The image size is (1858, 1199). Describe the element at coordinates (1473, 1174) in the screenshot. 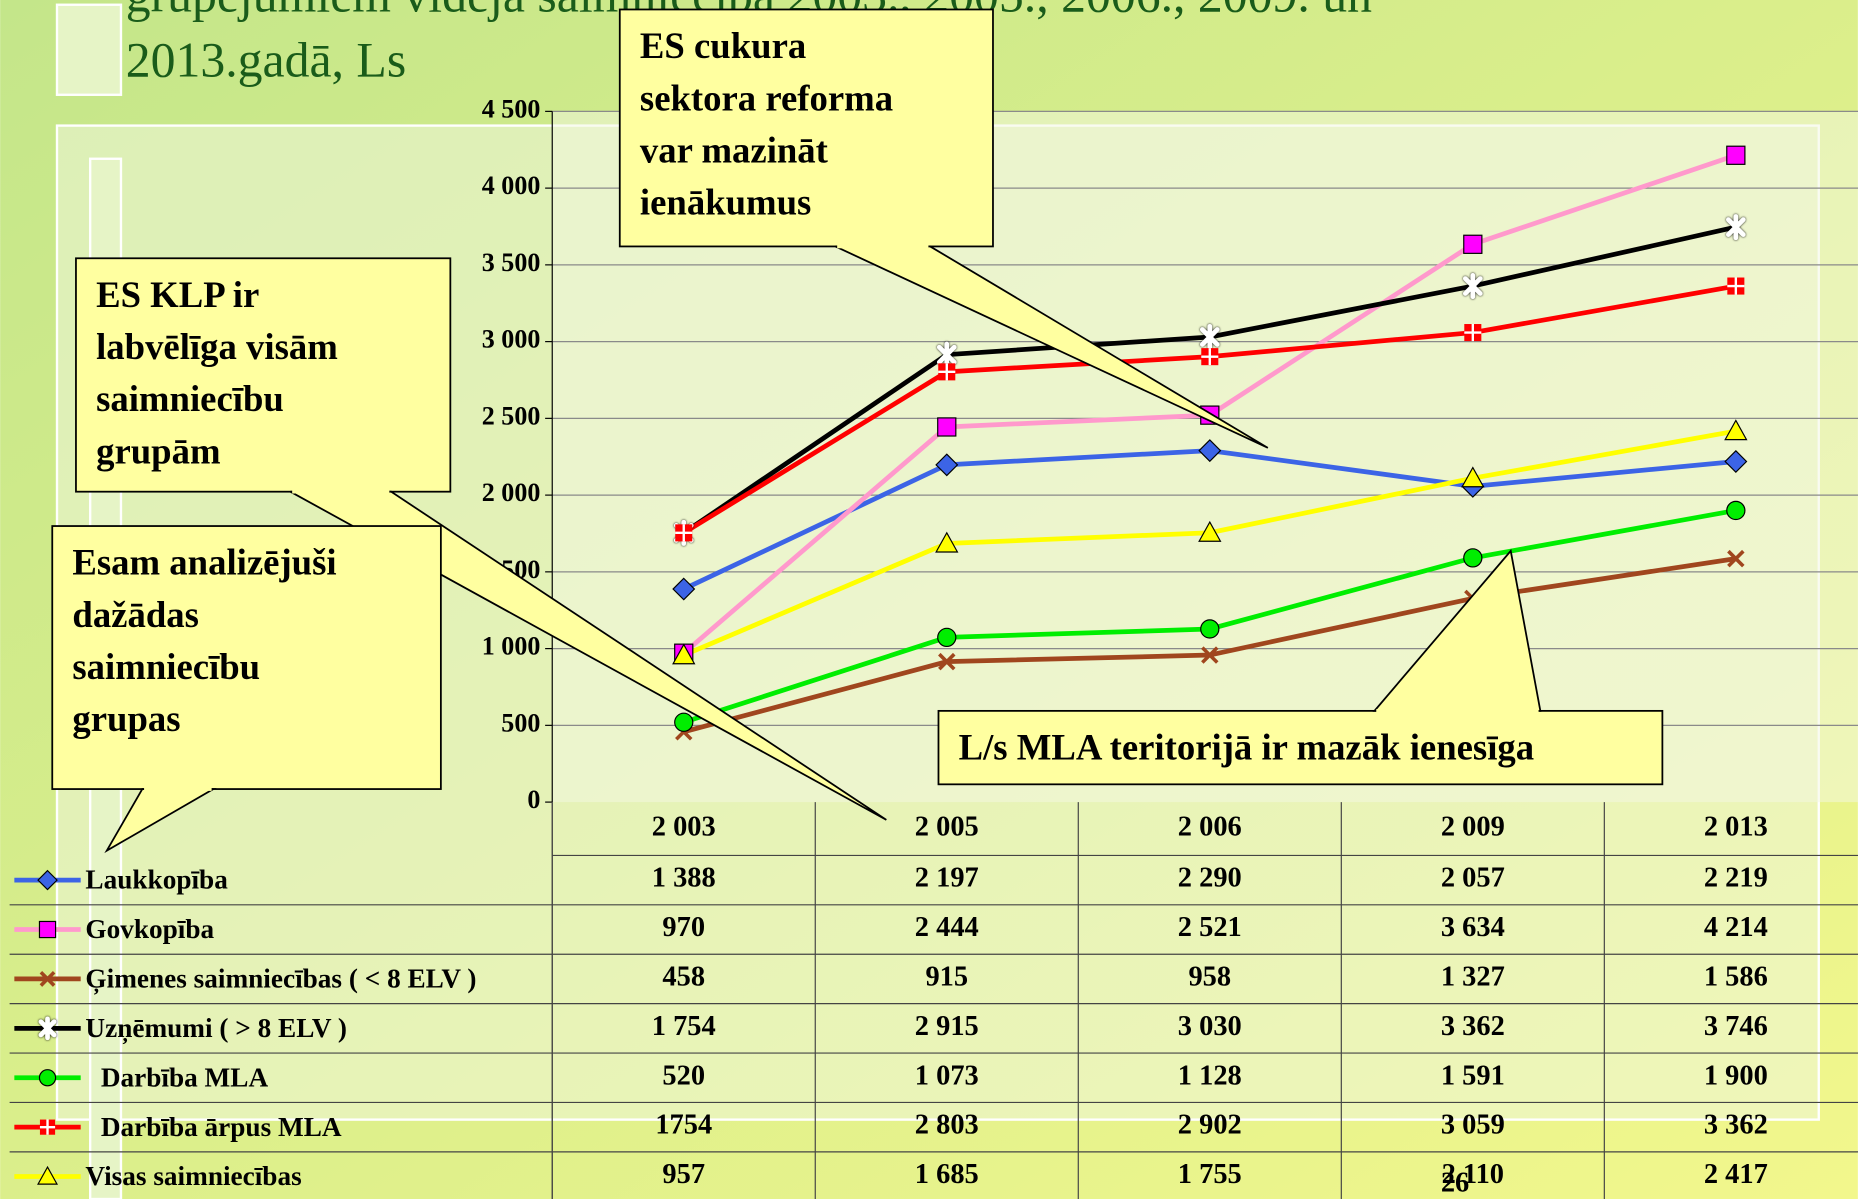

I see `data-label: 2 110` at that location.